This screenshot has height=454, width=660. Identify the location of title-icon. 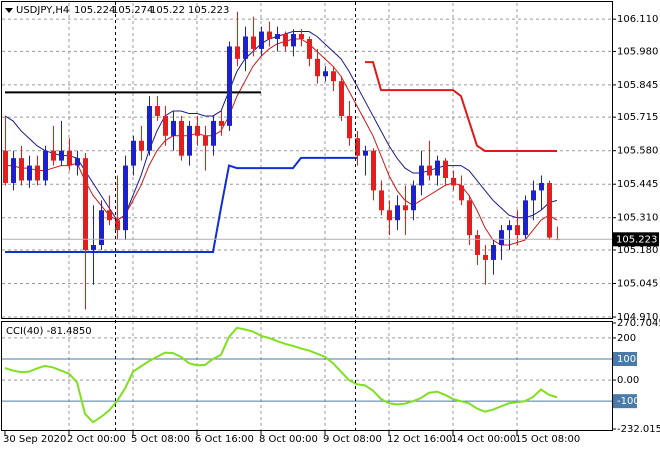
(9, 10).